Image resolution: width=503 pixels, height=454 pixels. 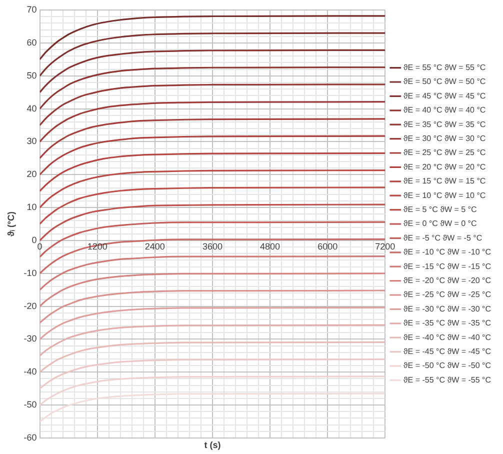 What do you see at coordinates (444, 139) in the screenshot?
I see `legend-label: ϑE = 30 °C ϑW = 30 °C` at bounding box center [444, 139].